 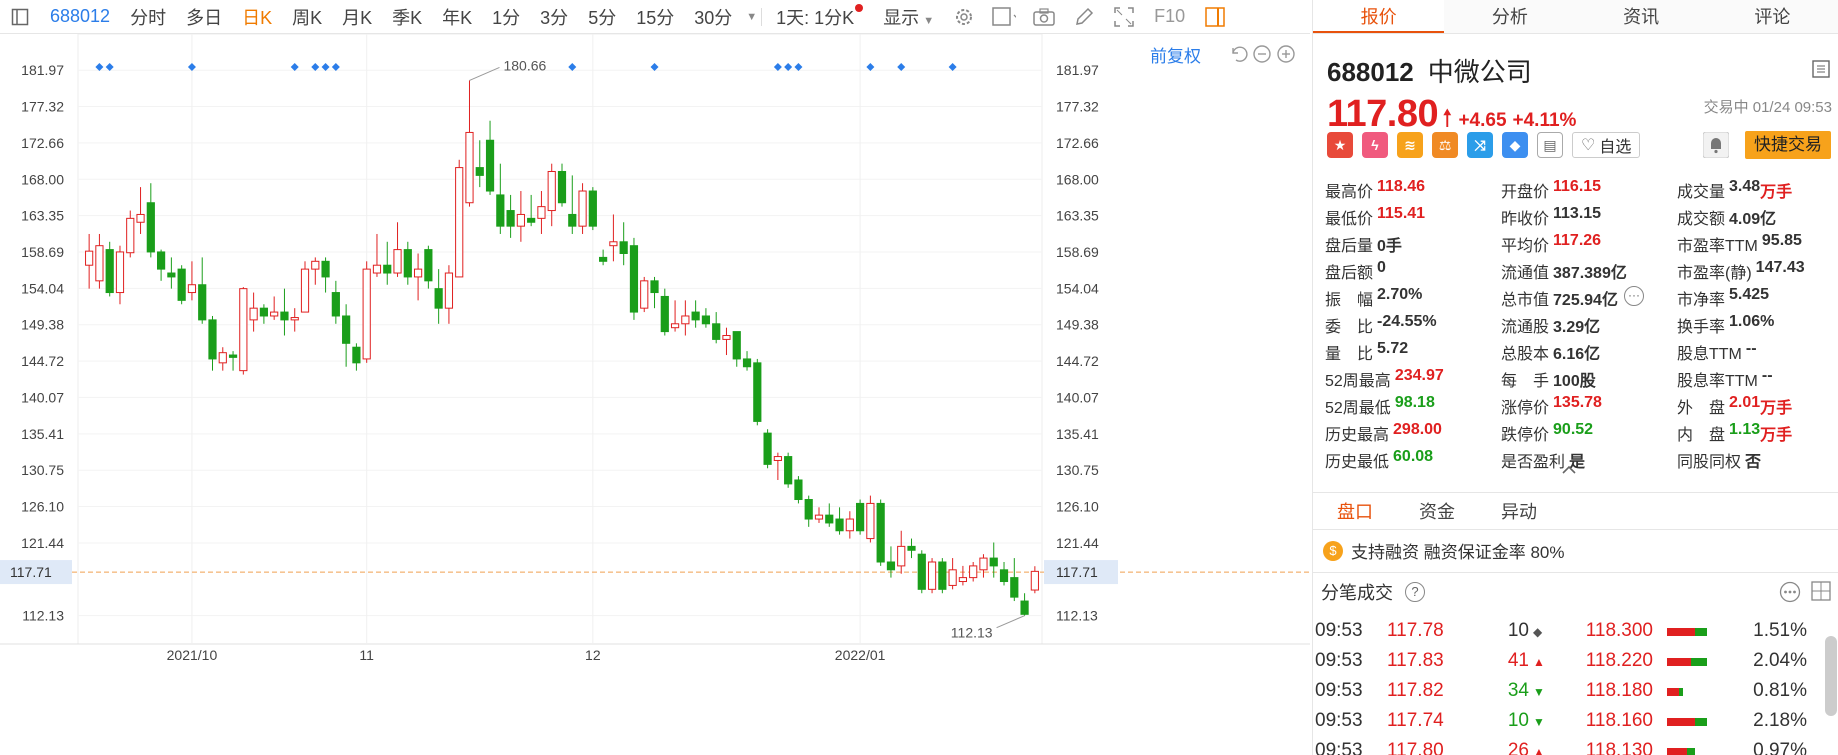 I want to click on period-tab: 15分, so click(x=655, y=17).